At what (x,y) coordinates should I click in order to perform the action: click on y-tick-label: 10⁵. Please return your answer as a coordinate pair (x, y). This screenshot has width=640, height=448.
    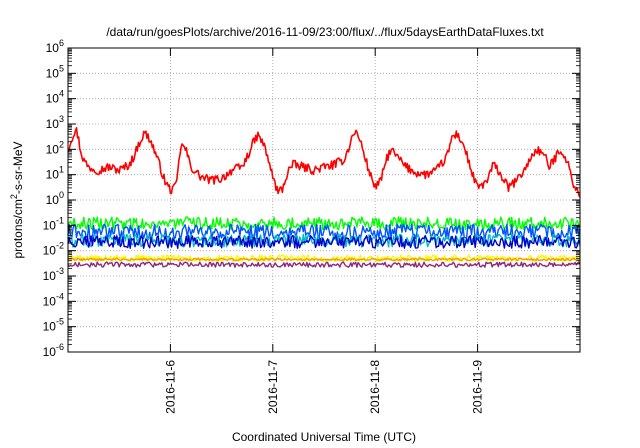
    Looking at the image, I should click on (55, 71).